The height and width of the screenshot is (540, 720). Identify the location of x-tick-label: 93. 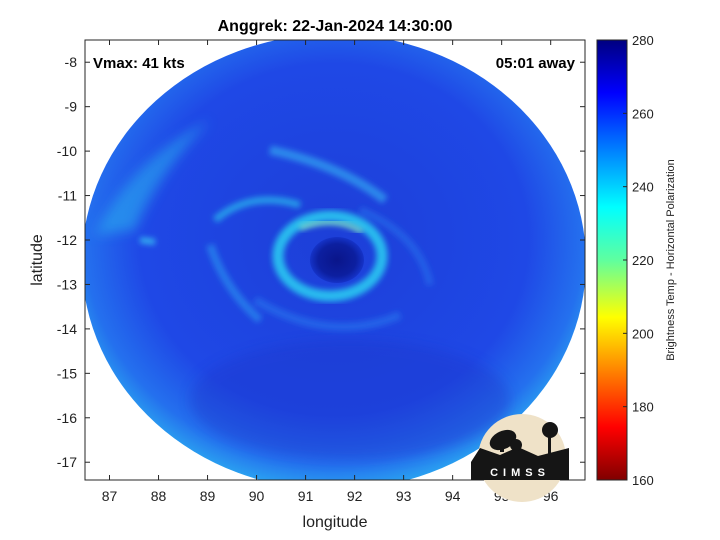
(404, 496).